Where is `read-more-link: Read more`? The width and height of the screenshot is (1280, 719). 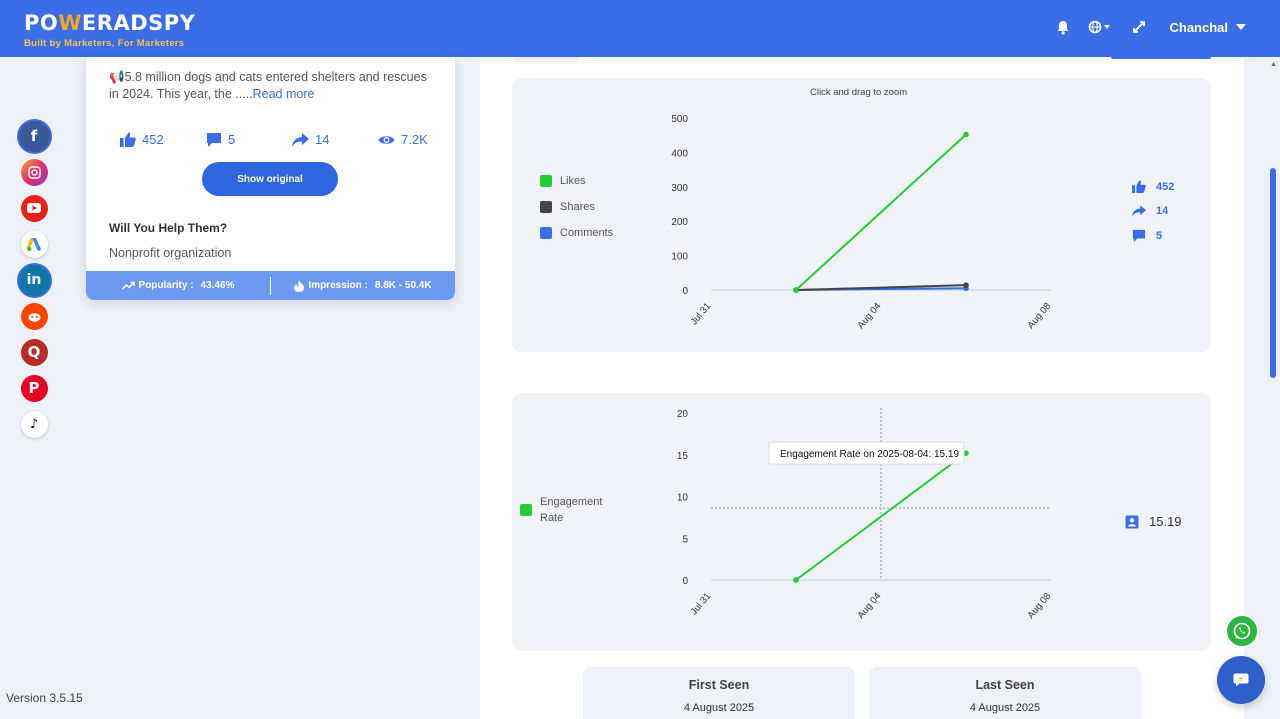 read-more-link: Read more is located at coordinates (283, 94).